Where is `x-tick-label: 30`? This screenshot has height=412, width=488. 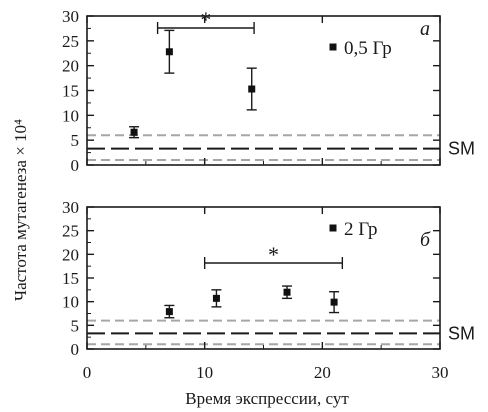
x-tick-label: 30 is located at coordinates (440, 372).